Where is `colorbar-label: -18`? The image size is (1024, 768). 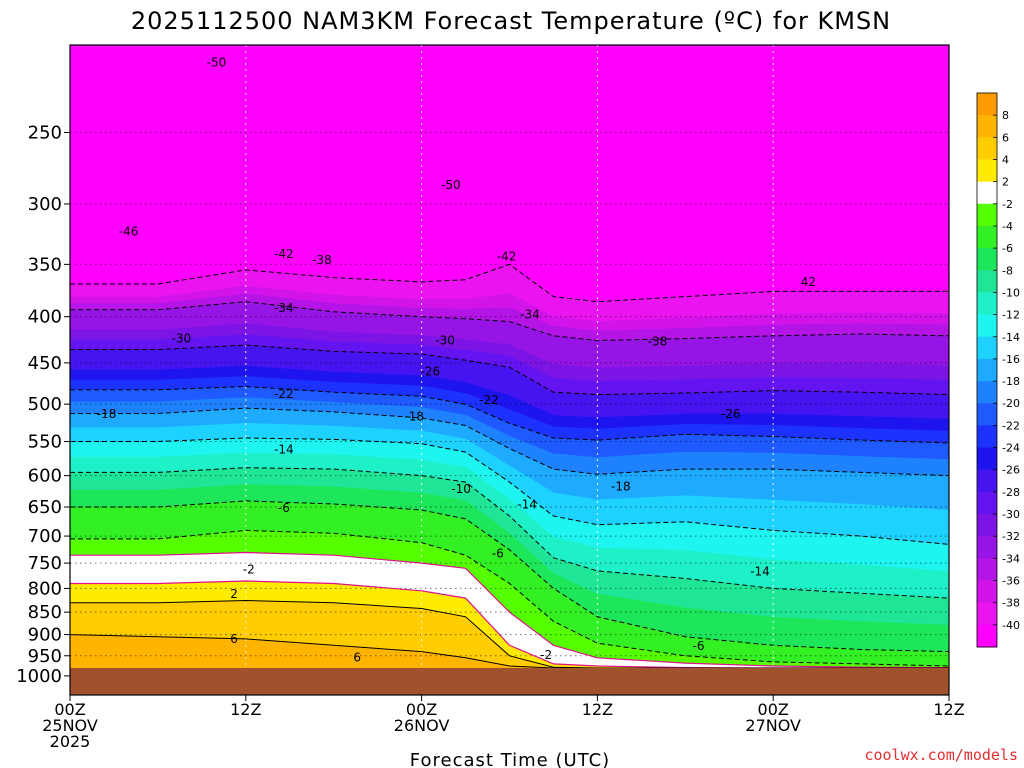
colorbar-label: -18 is located at coordinates (1011, 381).